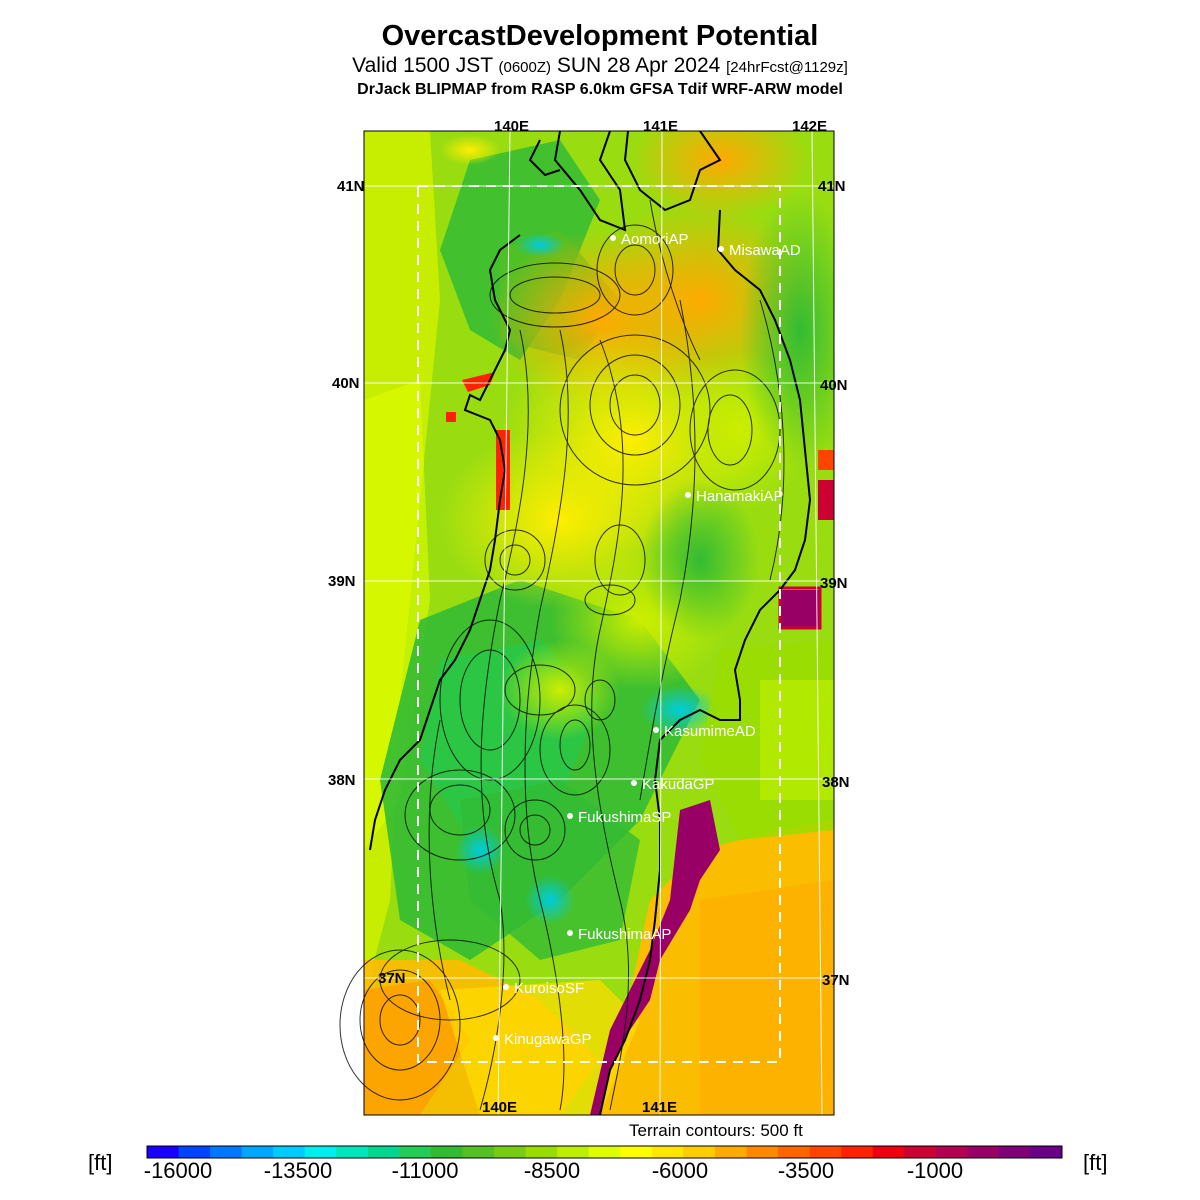  I want to click on station-label: MisawaAD, so click(765, 250).